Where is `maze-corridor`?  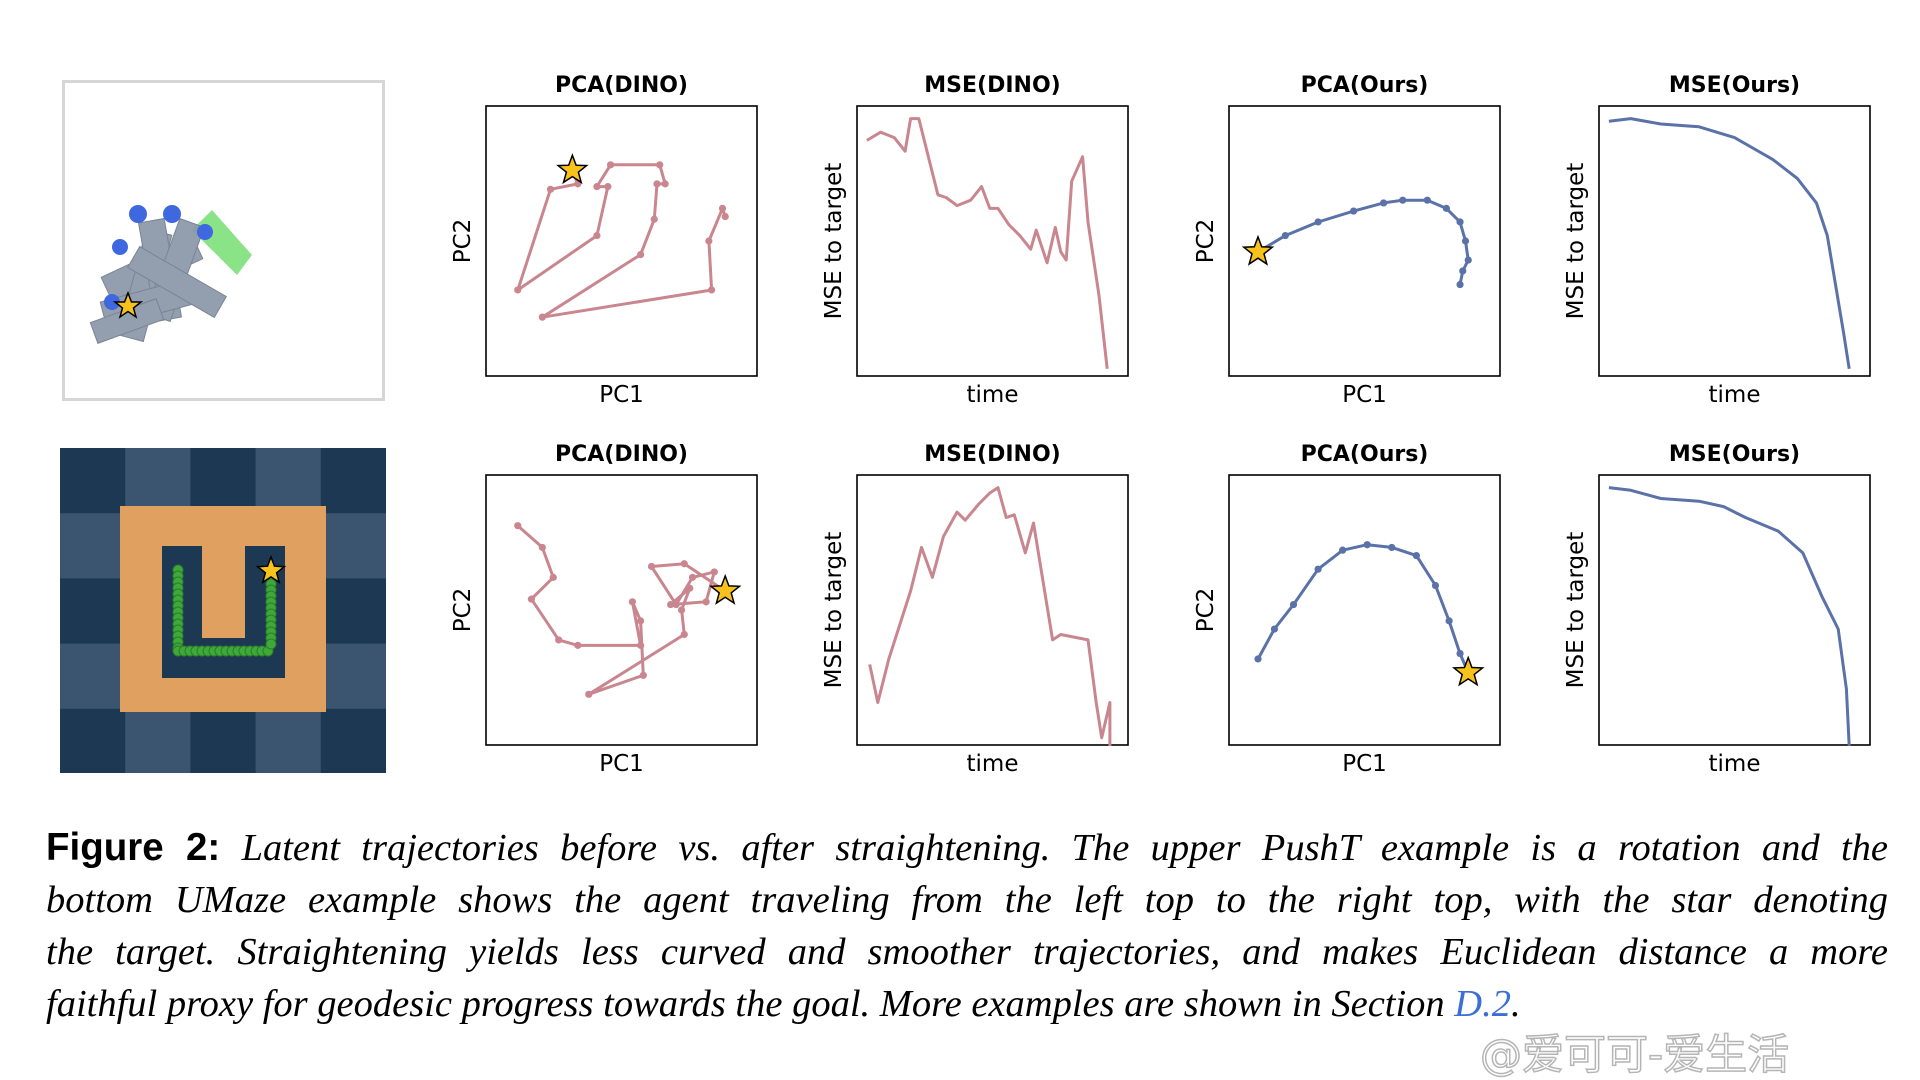 maze-corridor is located at coordinates (223, 612).